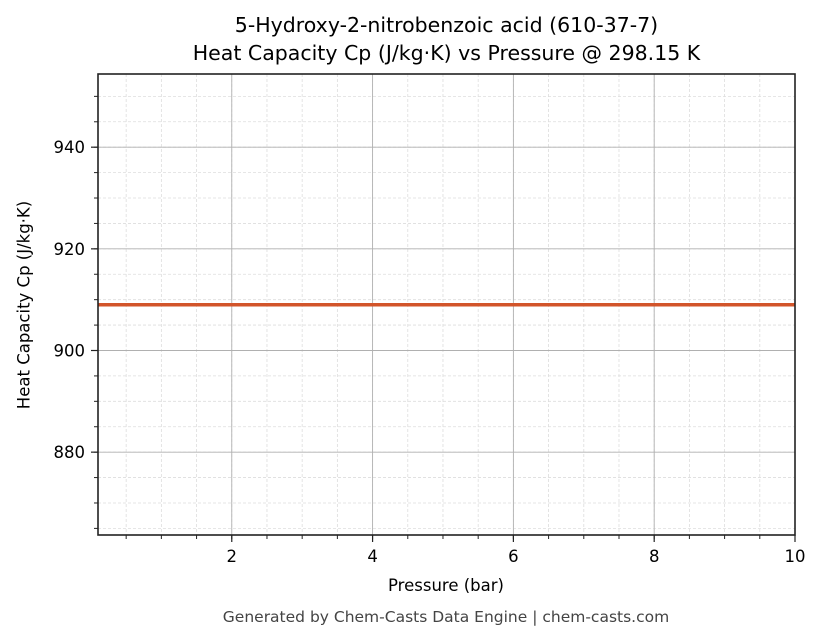 This screenshot has height=644, width=823. What do you see at coordinates (654, 556) in the screenshot?
I see `x-tick-label: 8` at bounding box center [654, 556].